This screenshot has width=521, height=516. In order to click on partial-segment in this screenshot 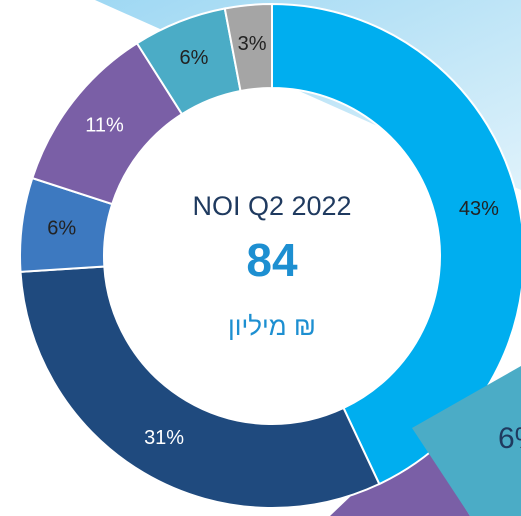, I will do `click(466, 441)`.